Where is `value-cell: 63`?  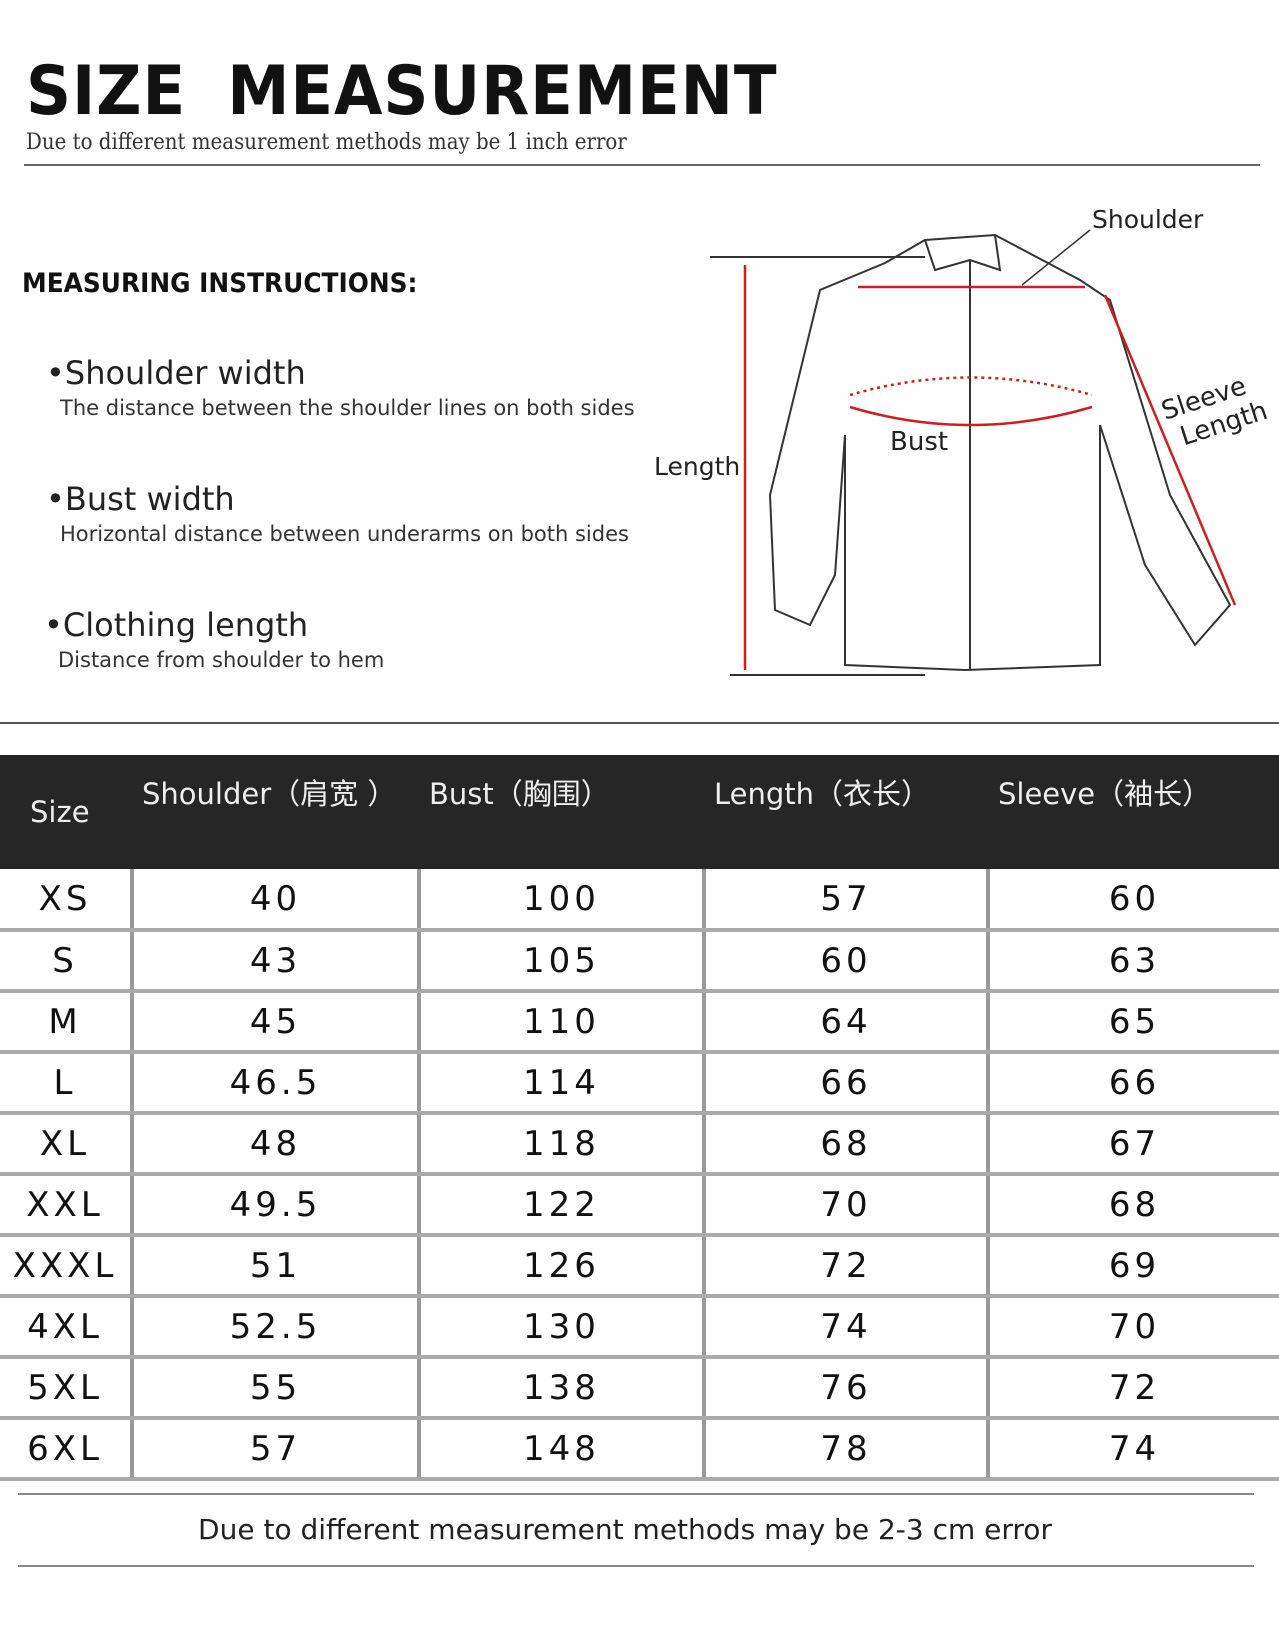 value-cell: 63 is located at coordinates (1133, 961).